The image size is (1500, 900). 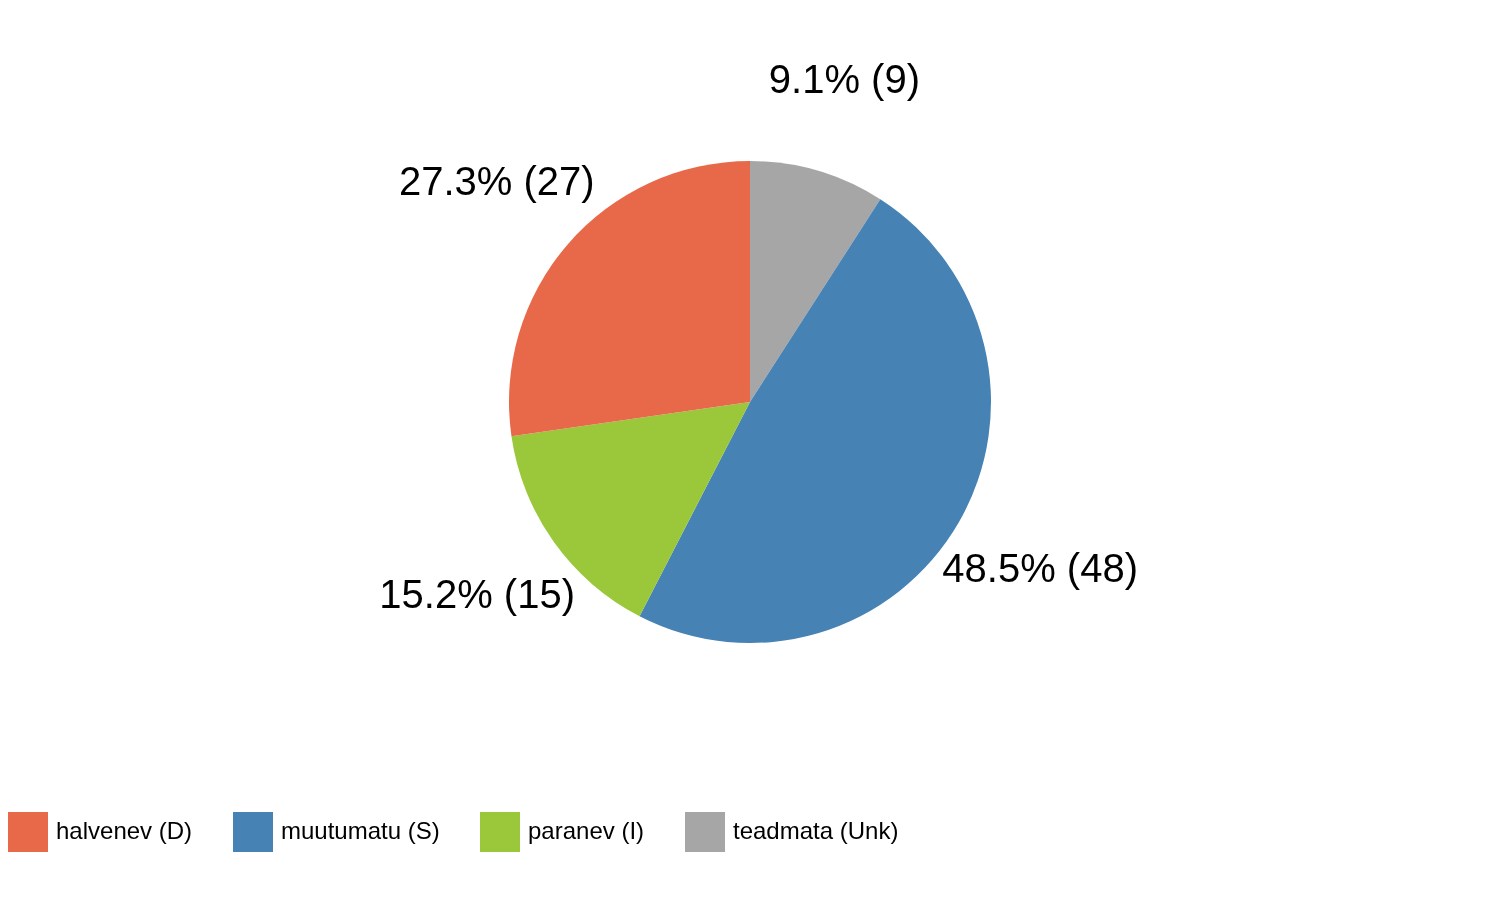 What do you see at coordinates (586, 830) in the screenshot?
I see `legend-label: paranev (I)` at bounding box center [586, 830].